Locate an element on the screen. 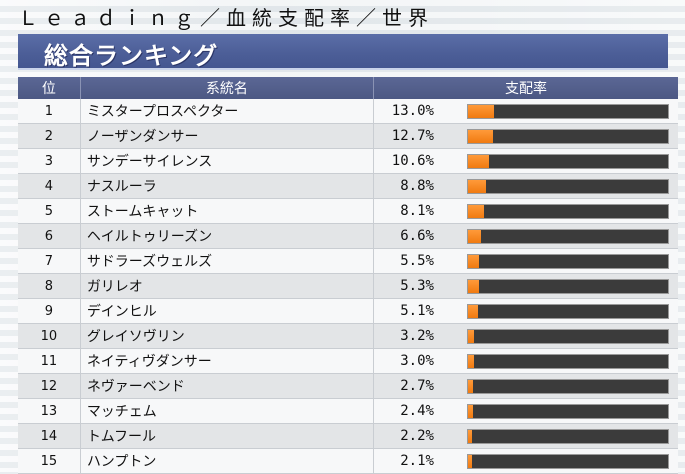 This screenshot has width=685, height=474. share-cell: 12.7% is located at coordinates (526, 136).